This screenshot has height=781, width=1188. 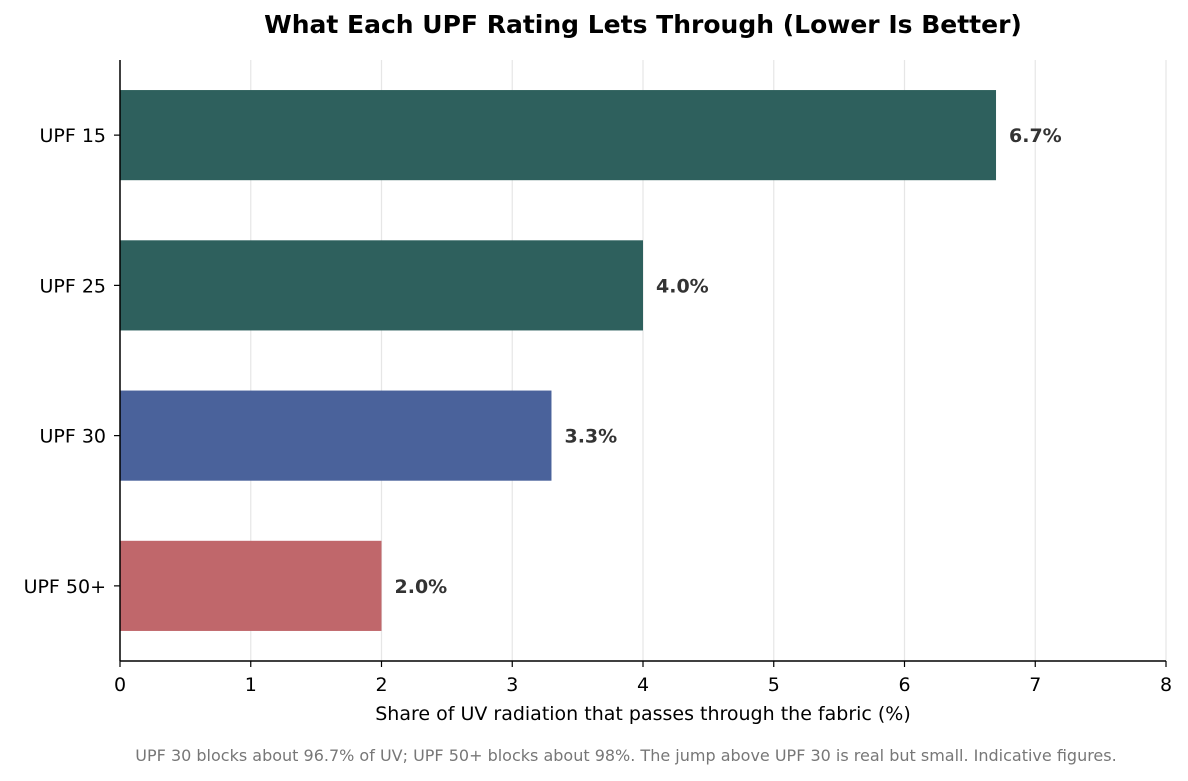 I want to click on y-tick-label: UPF 25, so click(x=72, y=286).